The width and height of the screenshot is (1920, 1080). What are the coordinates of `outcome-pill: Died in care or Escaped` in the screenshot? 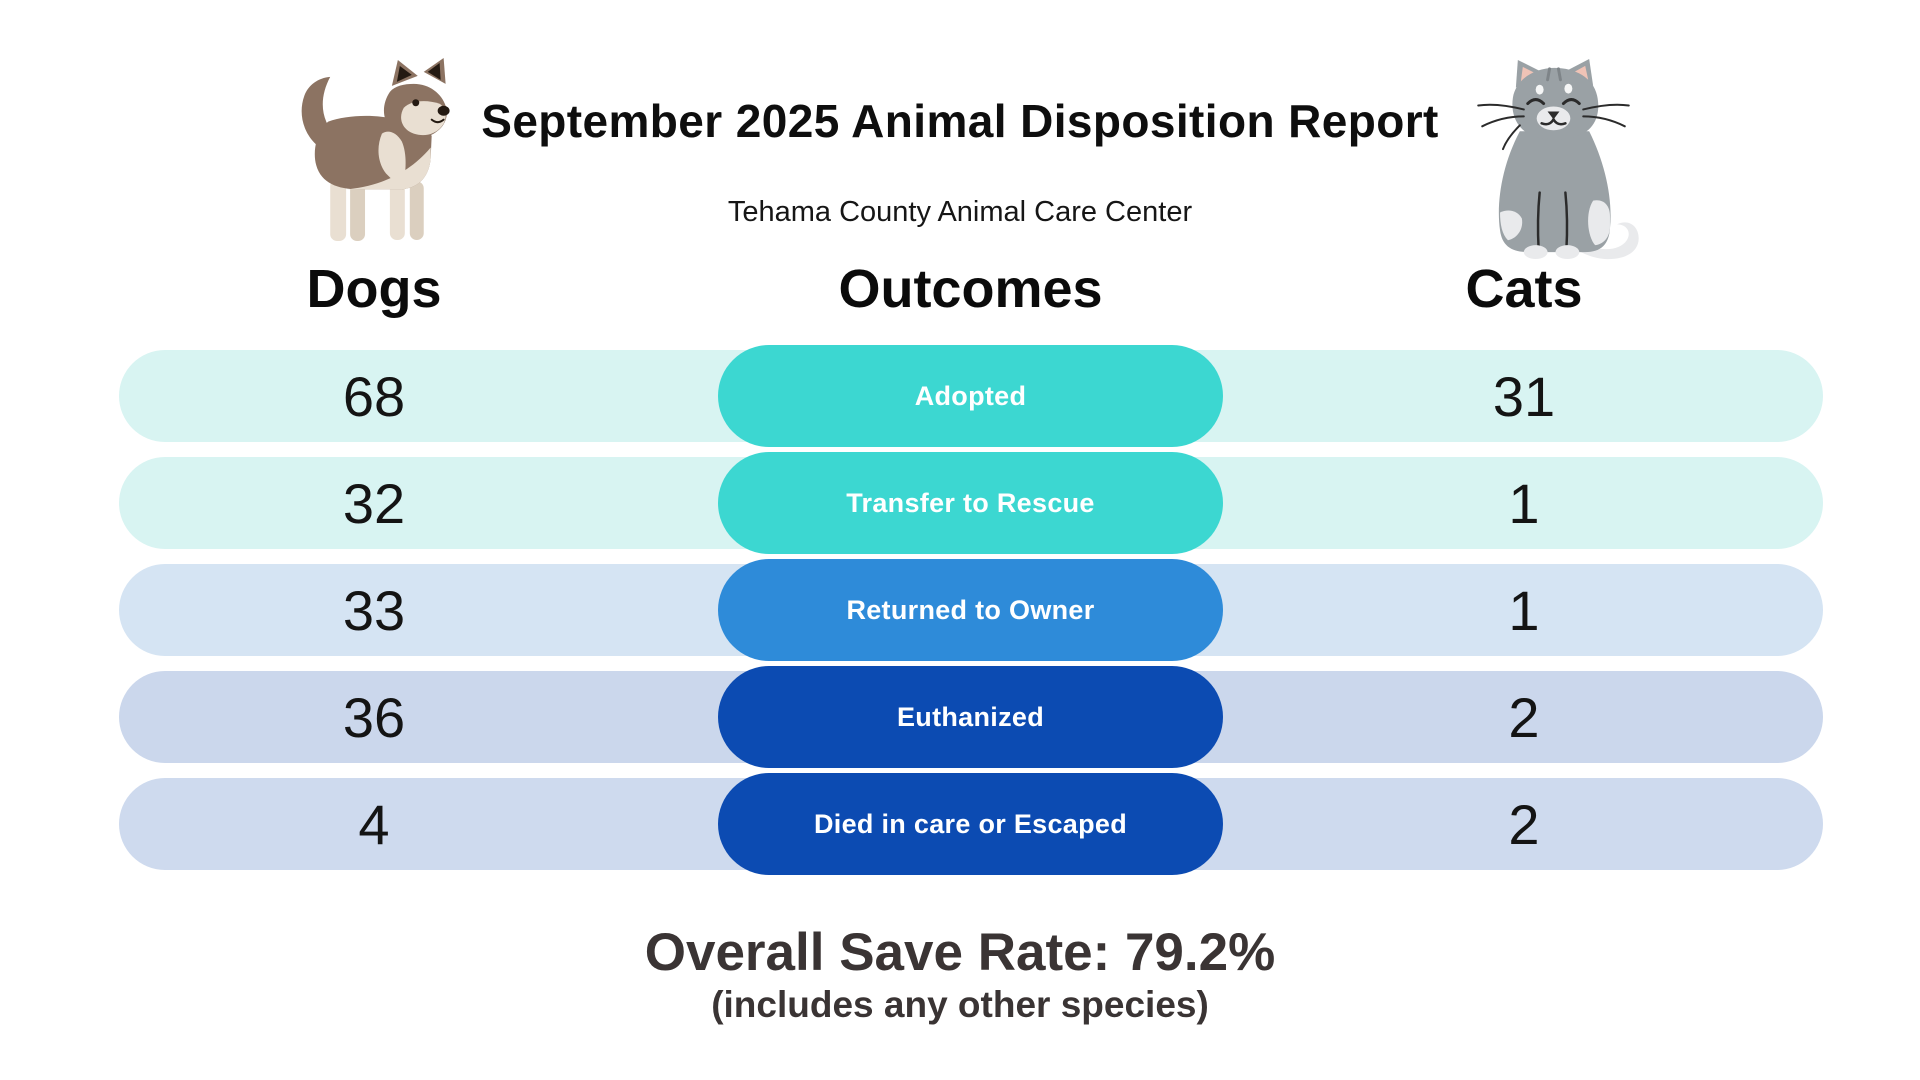 It's located at (970, 824).